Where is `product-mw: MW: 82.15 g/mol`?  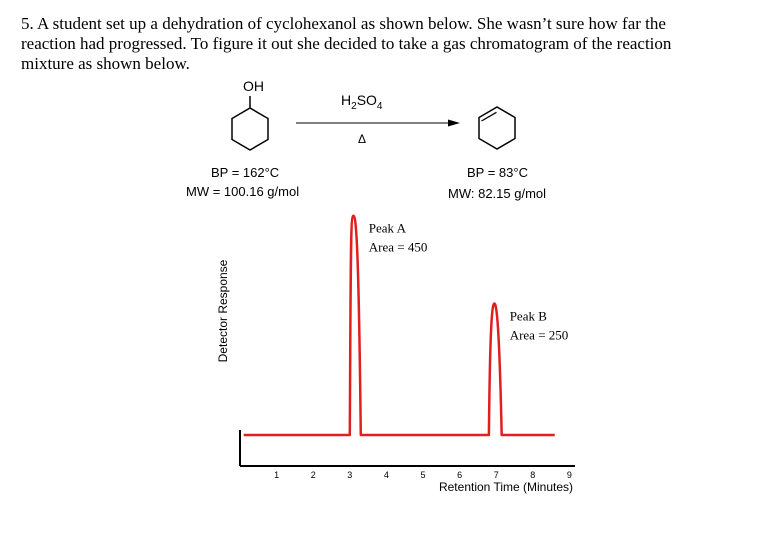
product-mw: MW: 82.15 g/mol is located at coordinates (497, 193).